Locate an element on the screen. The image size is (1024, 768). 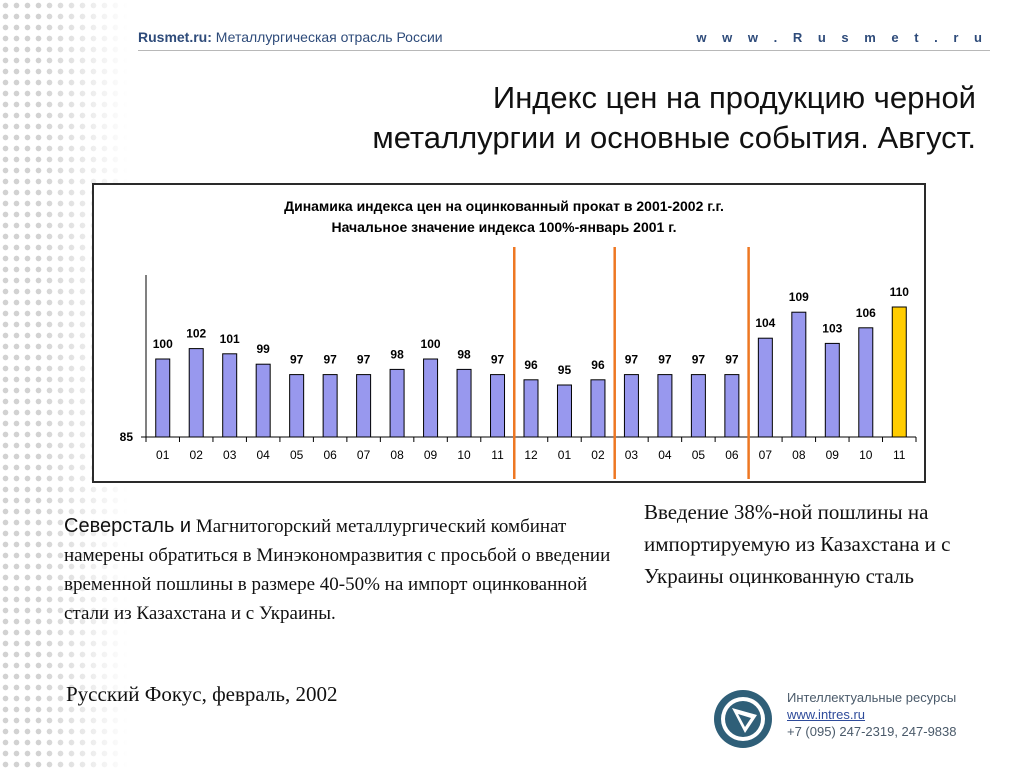
bar-value-label: 106 is located at coordinates (866, 313).